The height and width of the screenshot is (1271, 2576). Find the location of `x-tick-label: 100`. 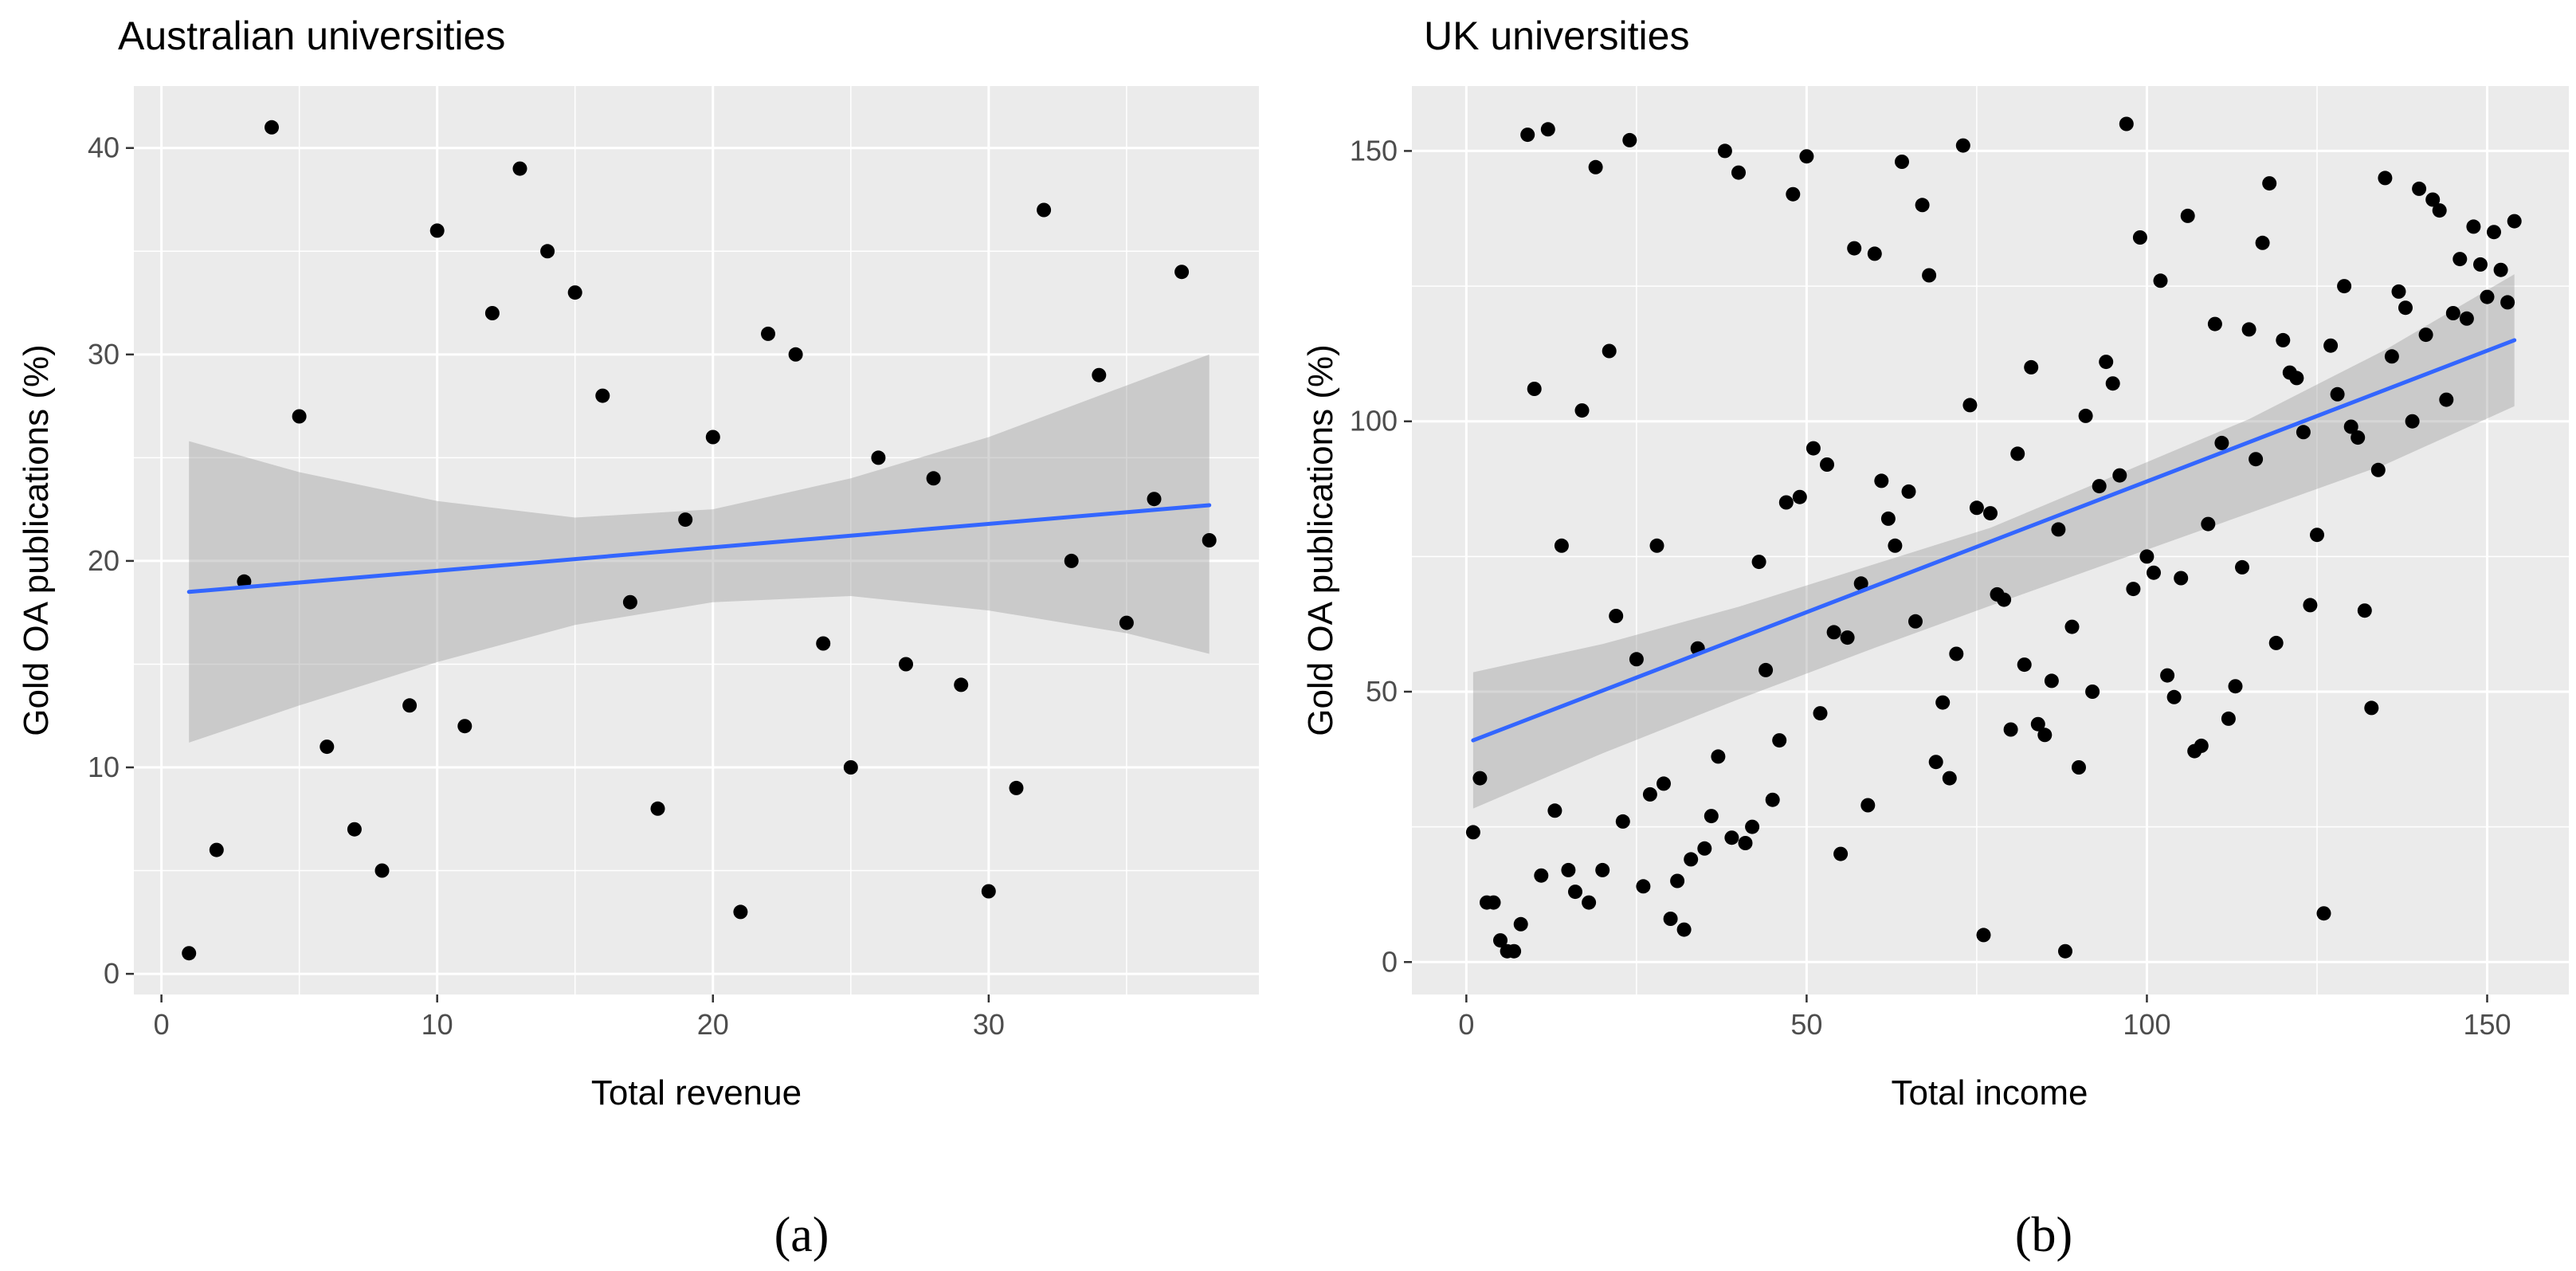

x-tick-label: 100 is located at coordinates (2146, 1024).